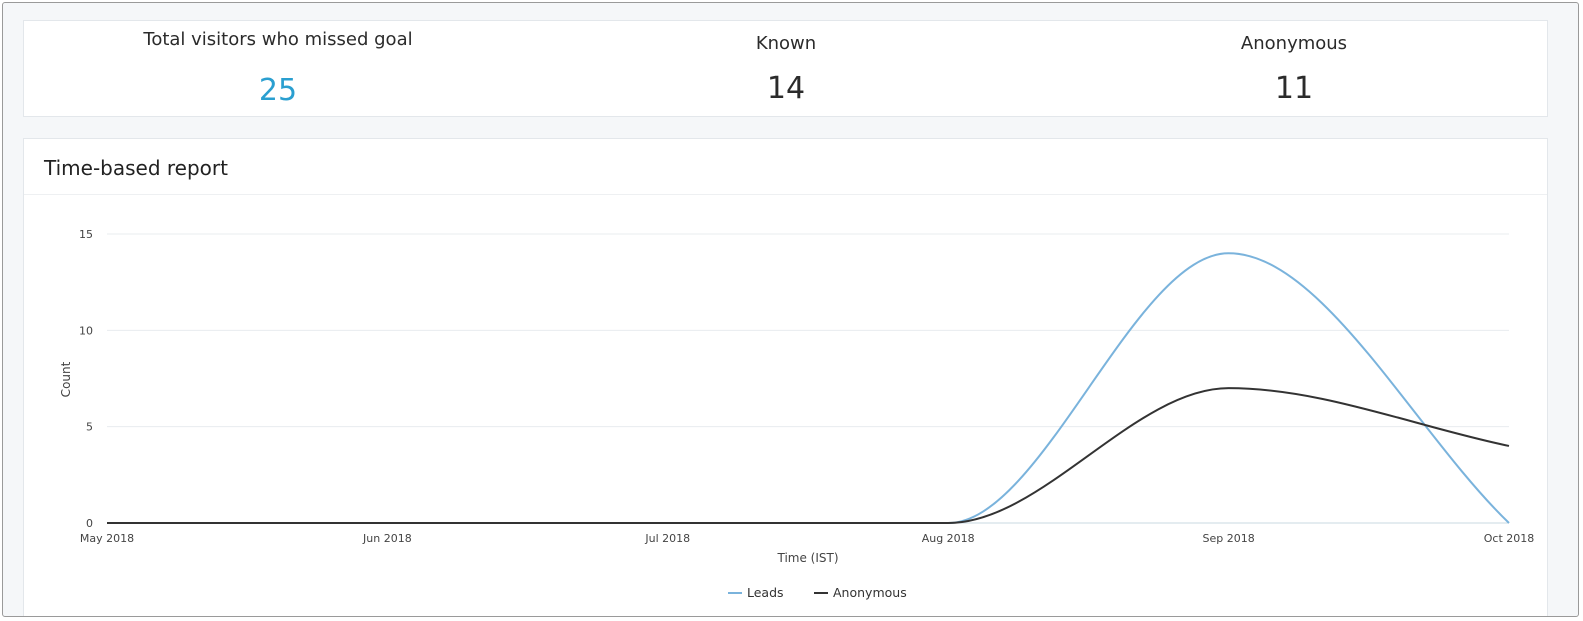 The width and height of the screenshot is (1583, 621). Describe the element at coordinates (1509, 538) in the screenshot. I see `x-tick-label: Oct 2018` at that location.